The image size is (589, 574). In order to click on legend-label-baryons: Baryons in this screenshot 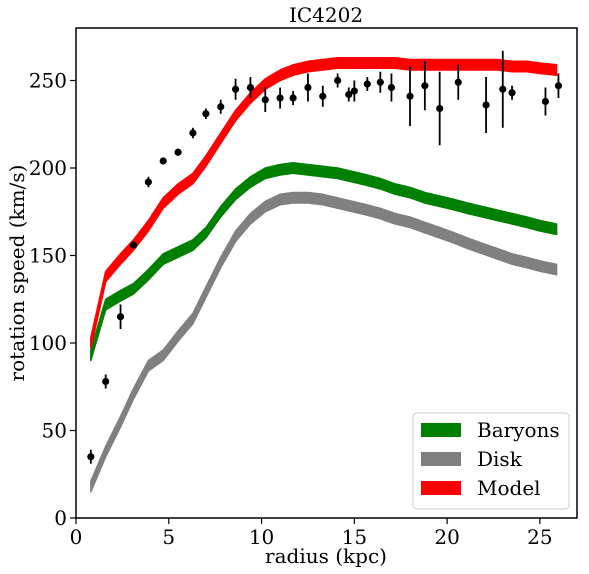, I will do `click(518, 430)`.